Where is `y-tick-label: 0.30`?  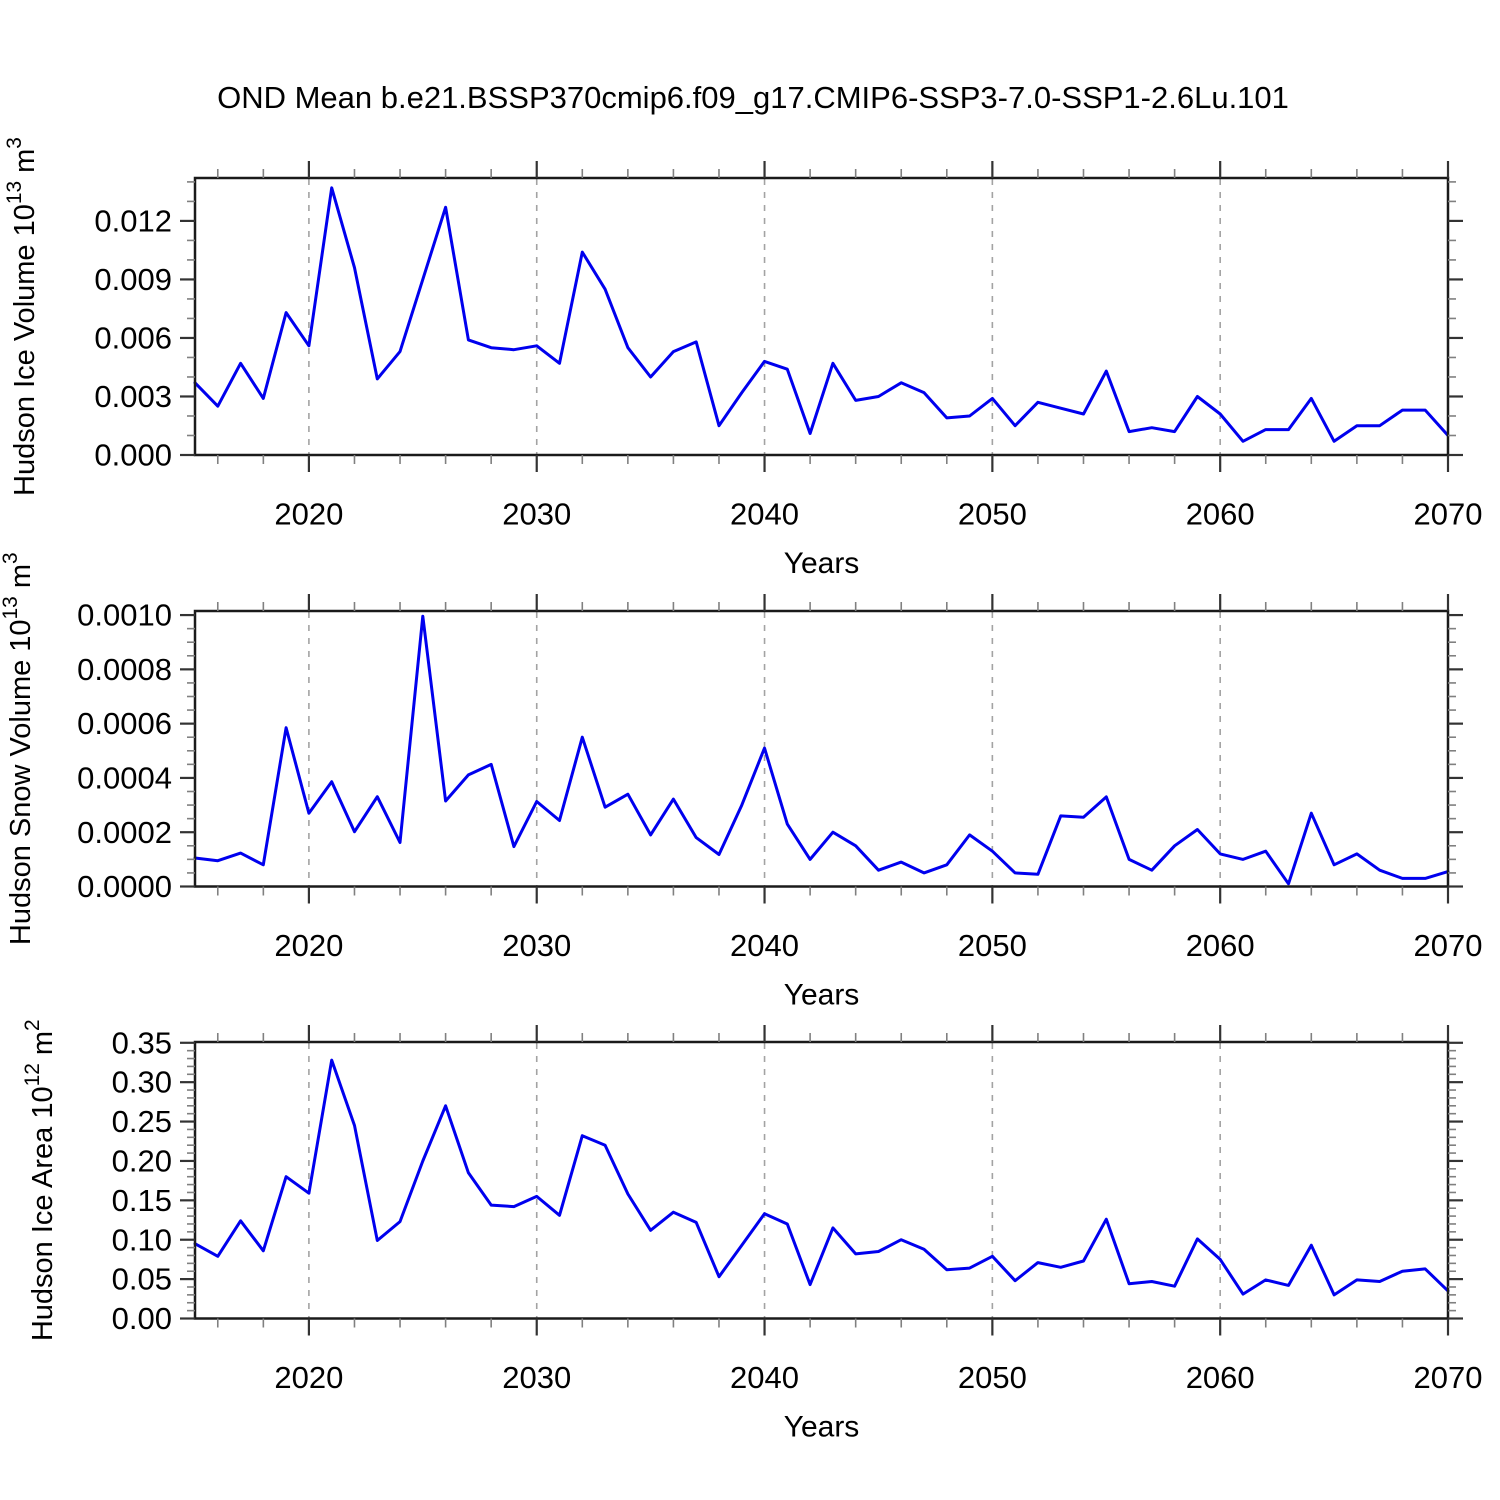 y-tick-label: 0.30 is located at coordinates (142, 1082).